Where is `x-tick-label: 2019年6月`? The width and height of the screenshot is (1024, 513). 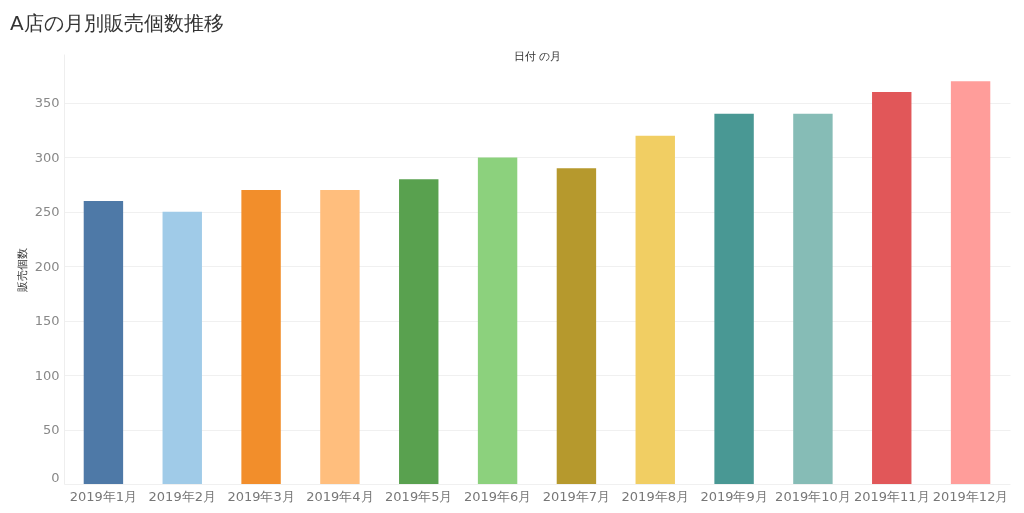 x-tick-label: 2019年6月 is located at coordinates (497, 496).